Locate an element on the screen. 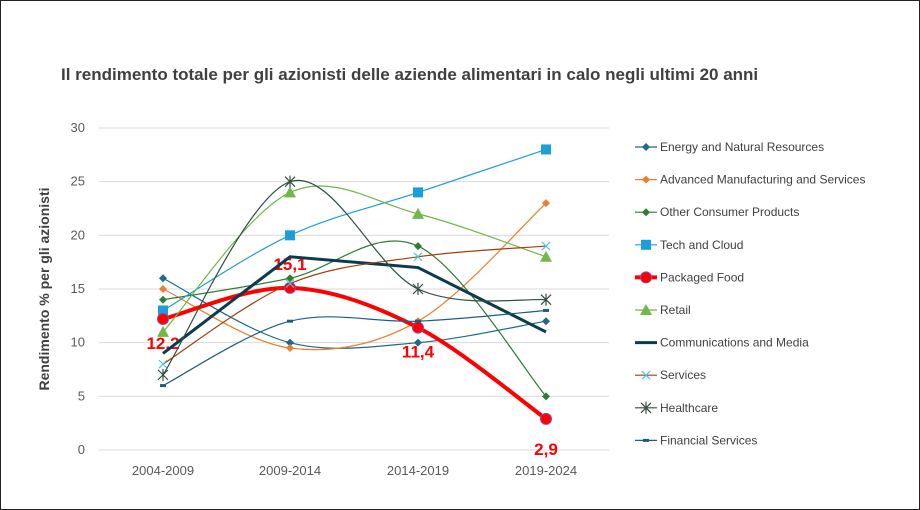  y-tick-label: 15 is located at coordinates (78, 288).